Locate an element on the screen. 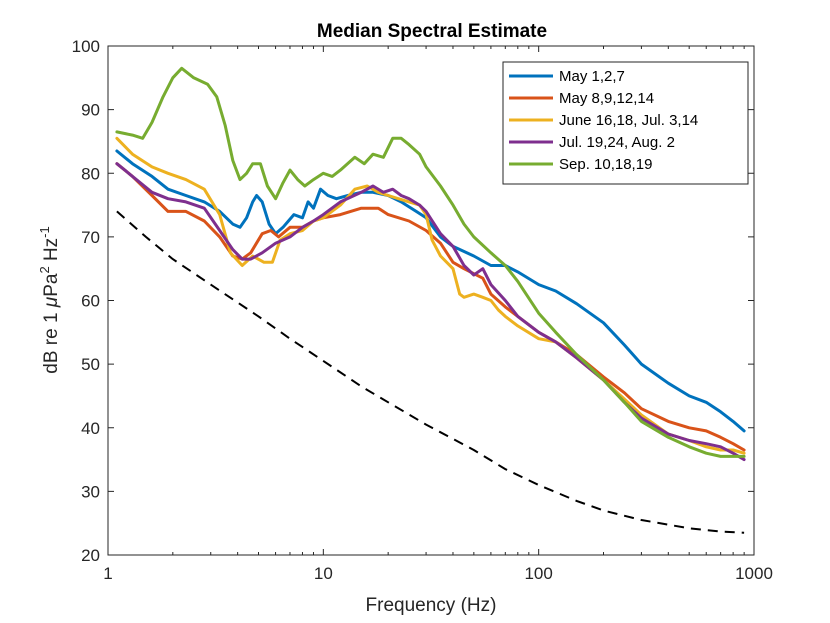  y-label-hz: Hz is located at coordinates (51, 252).